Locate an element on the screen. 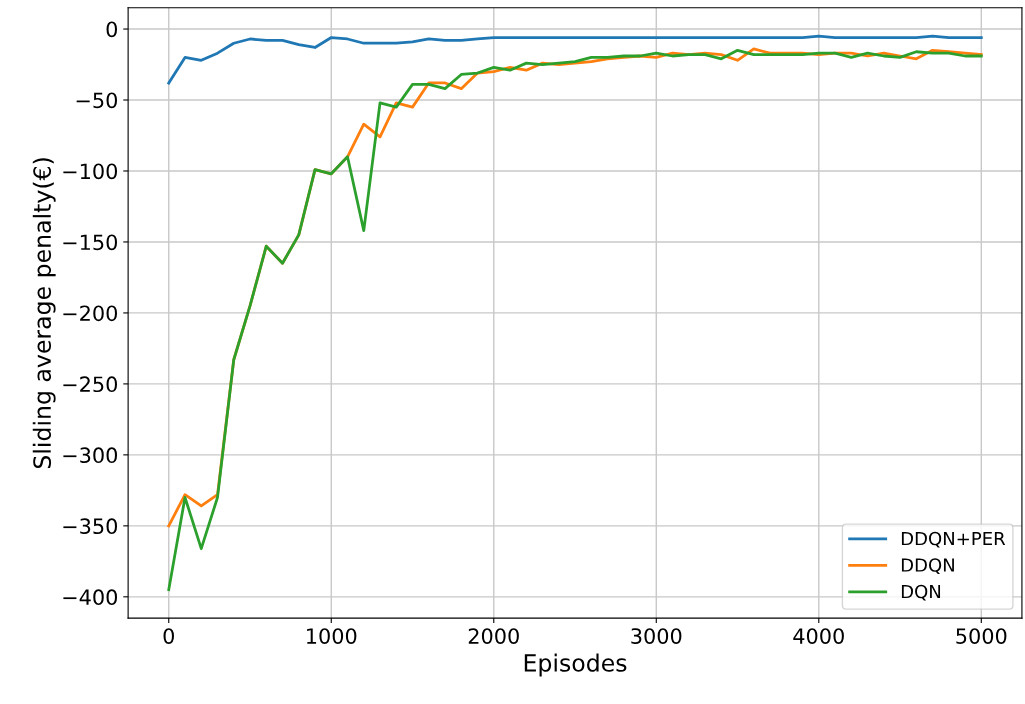  y-axis-title: Sliding average penalty(€) is located at coordinates (44, 313).